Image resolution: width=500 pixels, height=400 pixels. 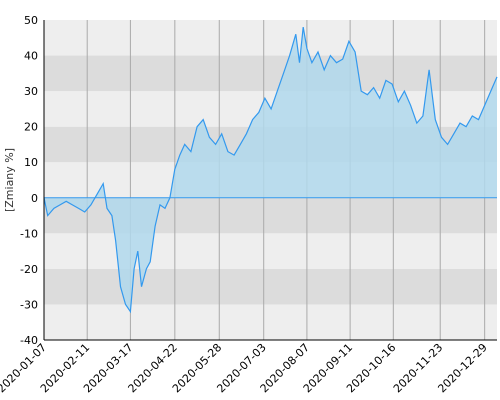 What do you see at coordinates (31, 56) in the screenshot?
I see `y-tick-label: 40` at bounding box center [31, 56].